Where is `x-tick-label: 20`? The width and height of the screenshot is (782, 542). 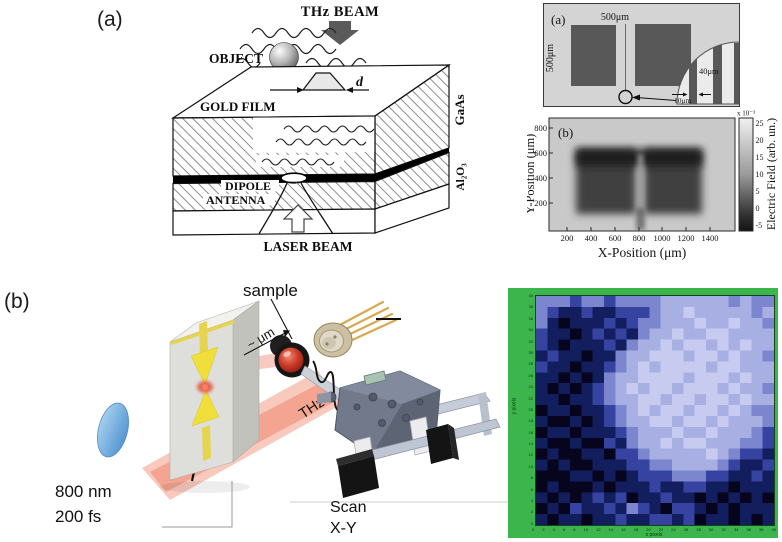 x-tick-label: 20 is located at coordinates (648, 529).